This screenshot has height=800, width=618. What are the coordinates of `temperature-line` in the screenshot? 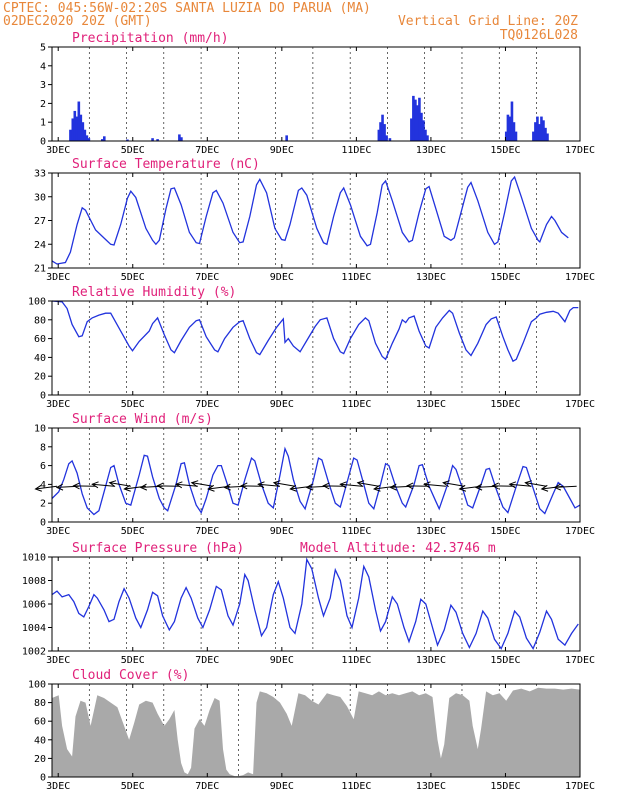 It's located at (310, 220).